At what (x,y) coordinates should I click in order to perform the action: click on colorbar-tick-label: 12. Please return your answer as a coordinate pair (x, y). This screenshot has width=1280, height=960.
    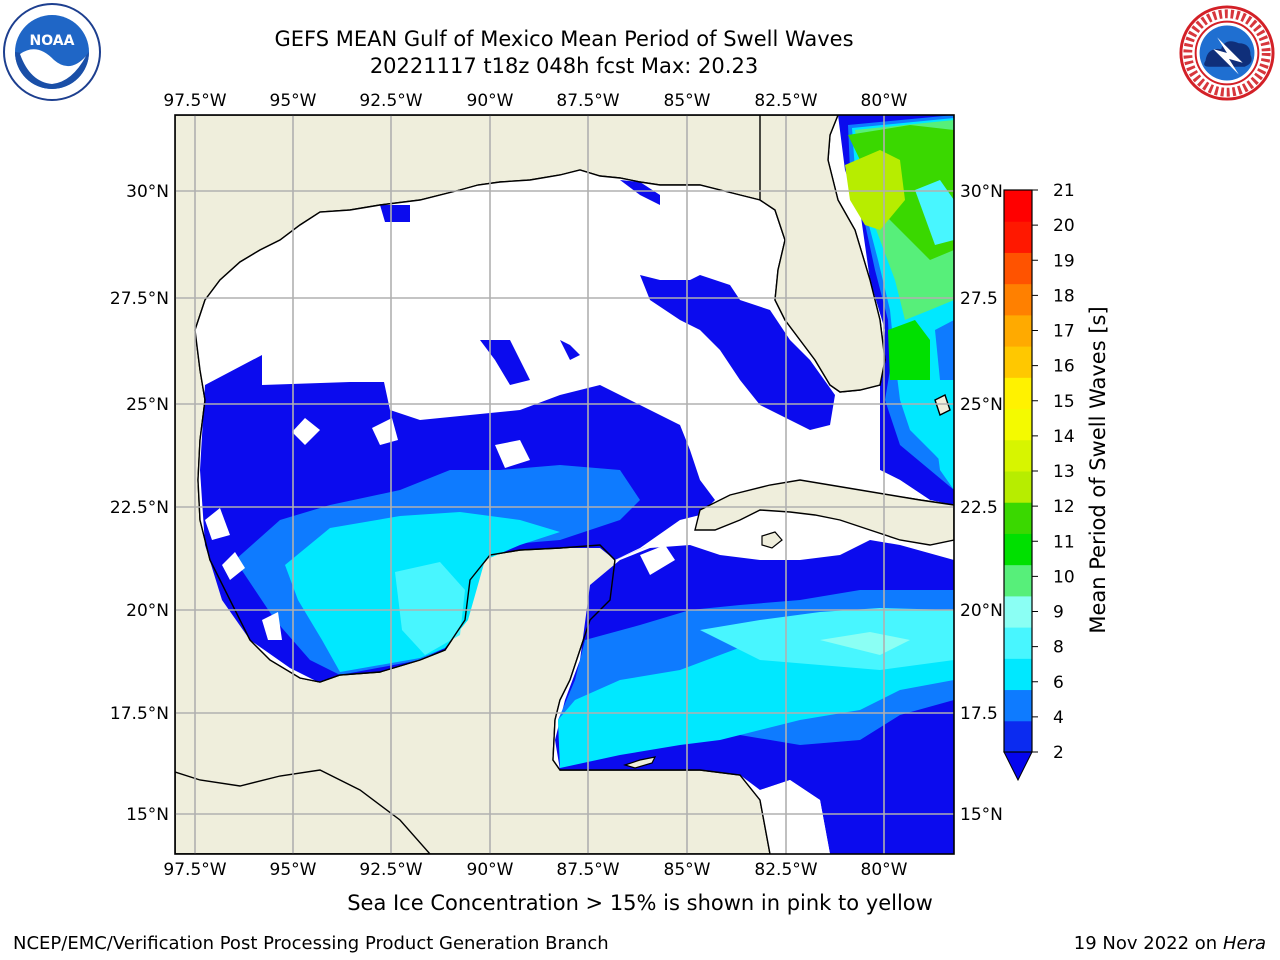
    Looking at the image, I should click on (1064, 507).